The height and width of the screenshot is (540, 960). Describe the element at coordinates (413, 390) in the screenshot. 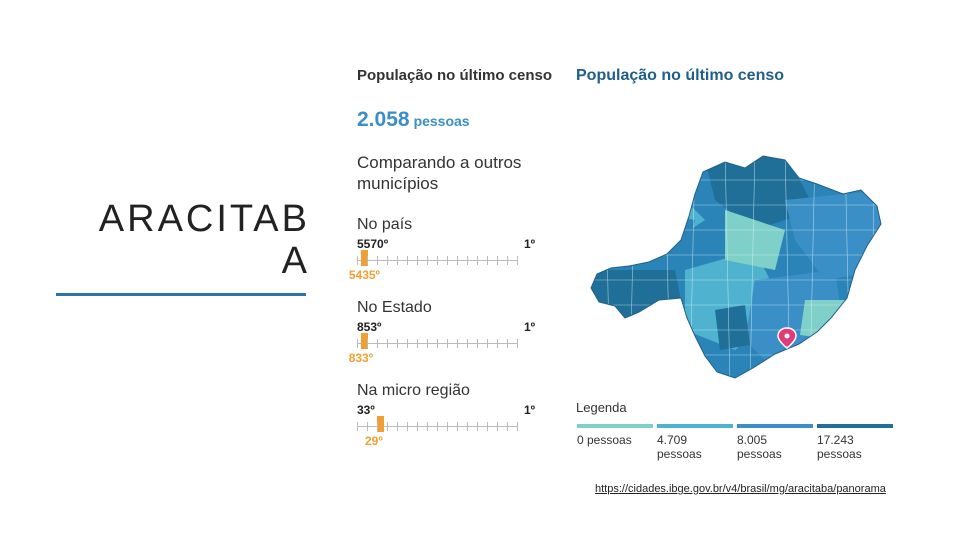

I see `rank-label: Na micro região` at that location.